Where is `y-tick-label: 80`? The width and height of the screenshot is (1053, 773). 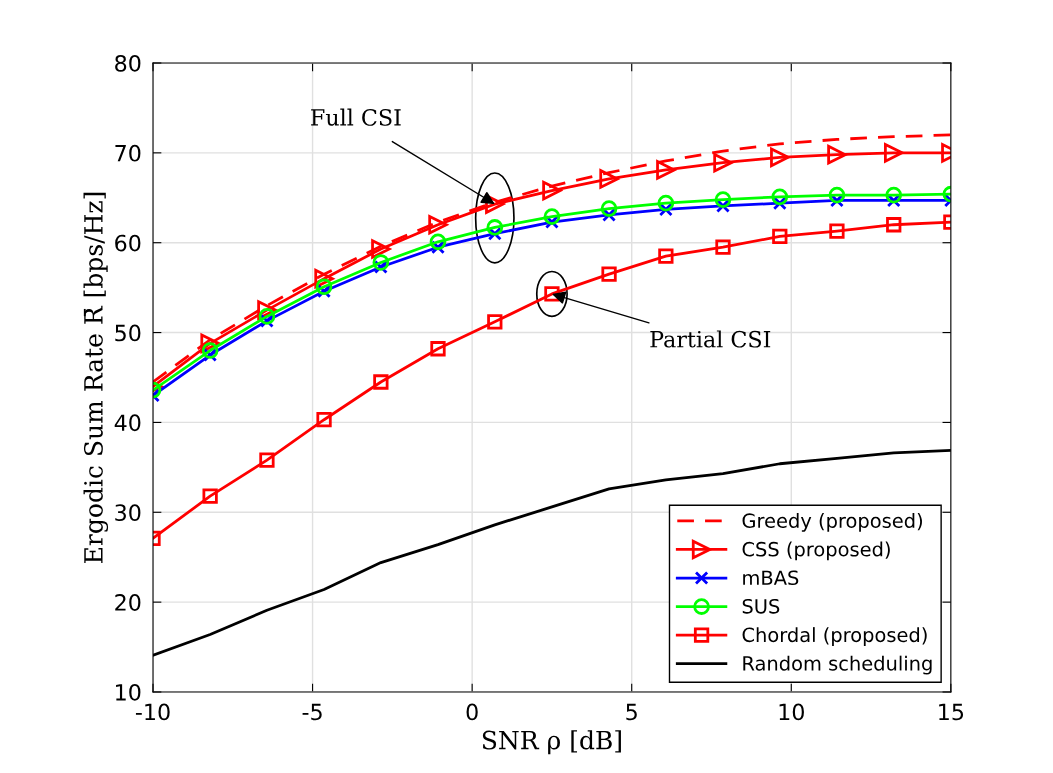 y-tick-label: 80 is located at coordinates (128, 63).